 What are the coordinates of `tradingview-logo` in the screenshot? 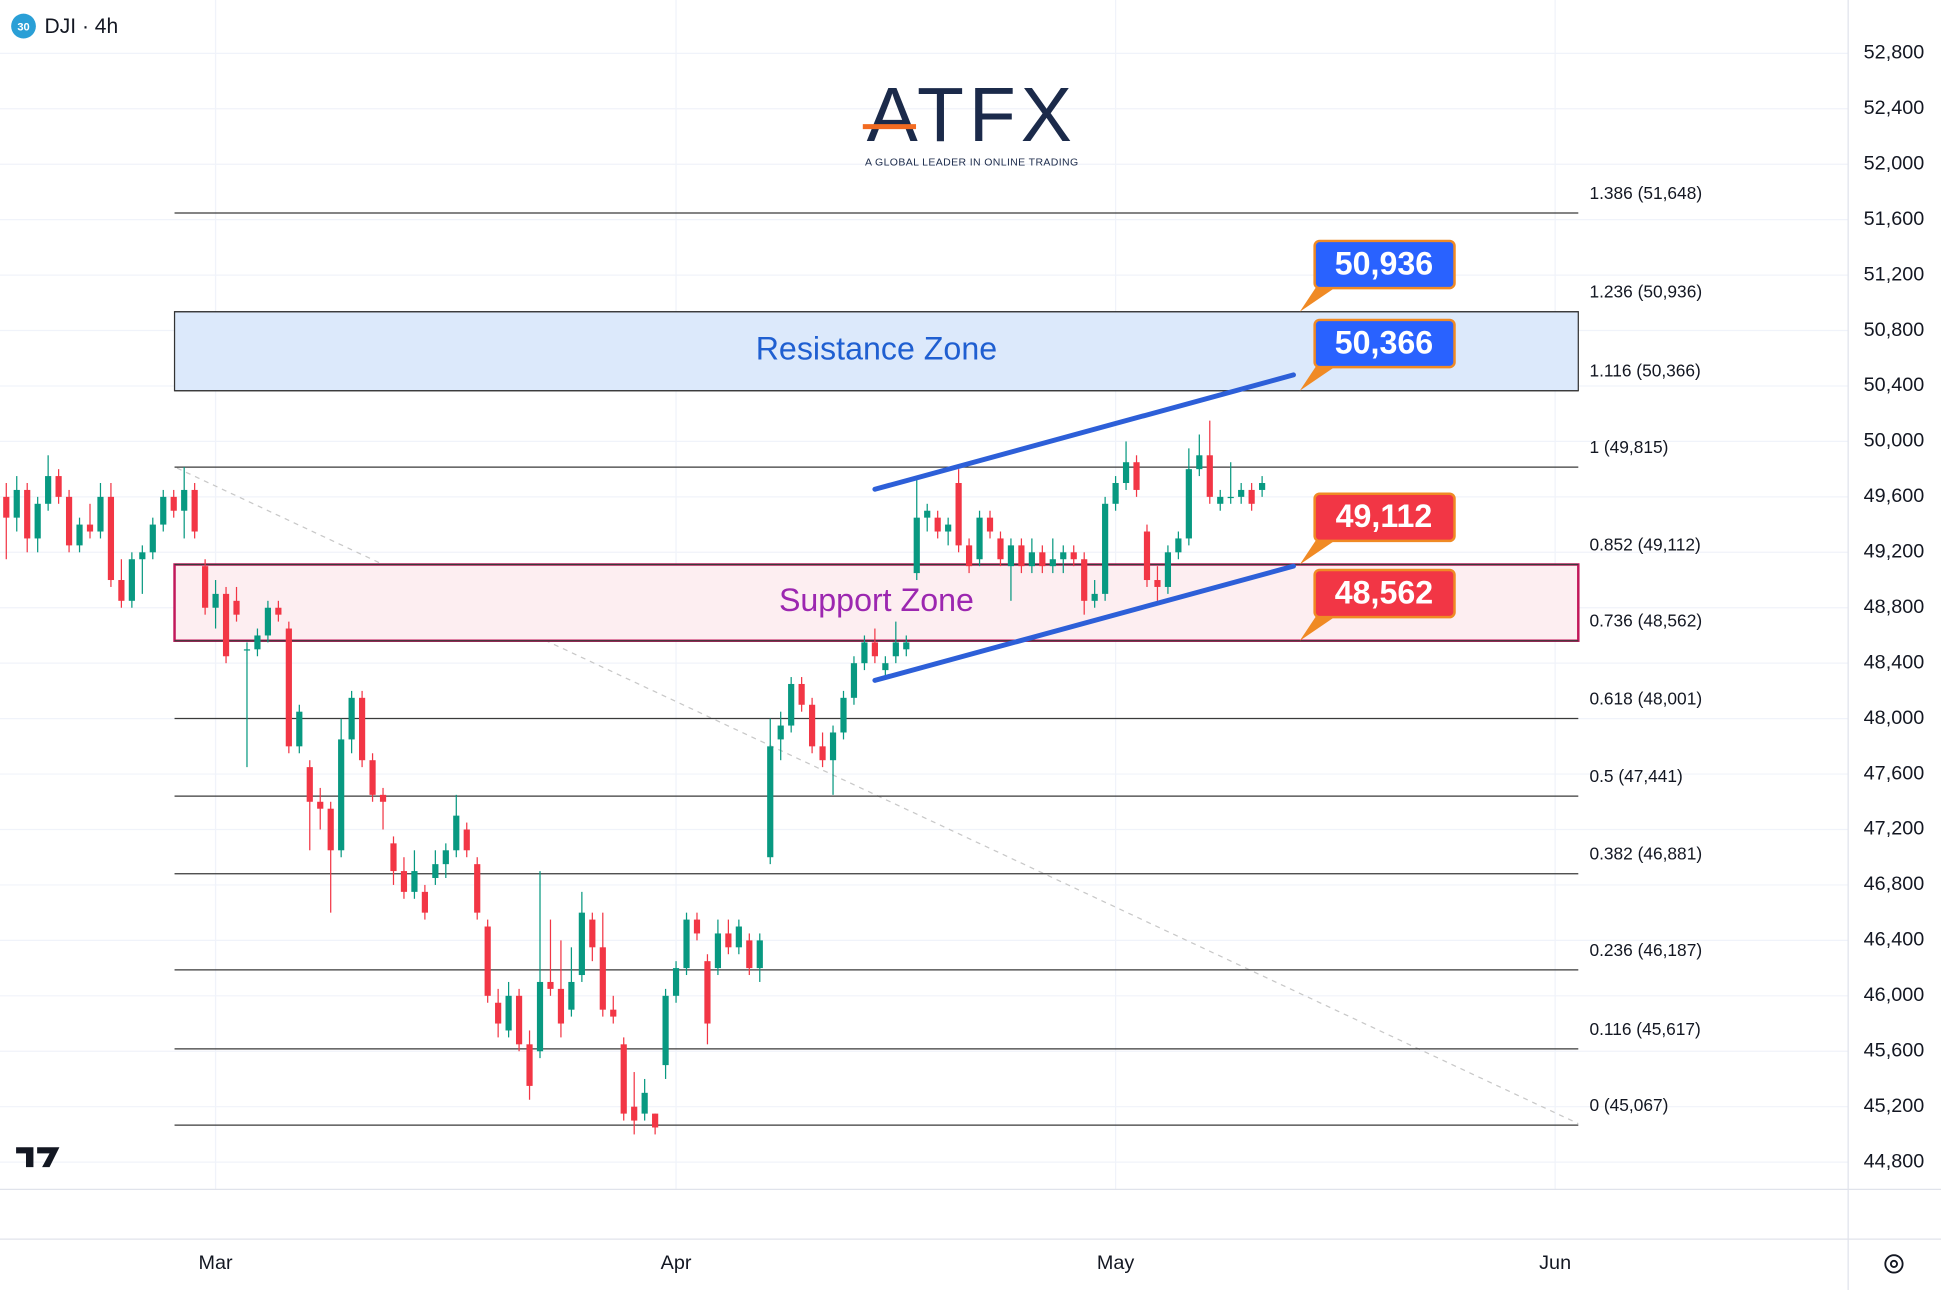 It's located at (38, 1157).